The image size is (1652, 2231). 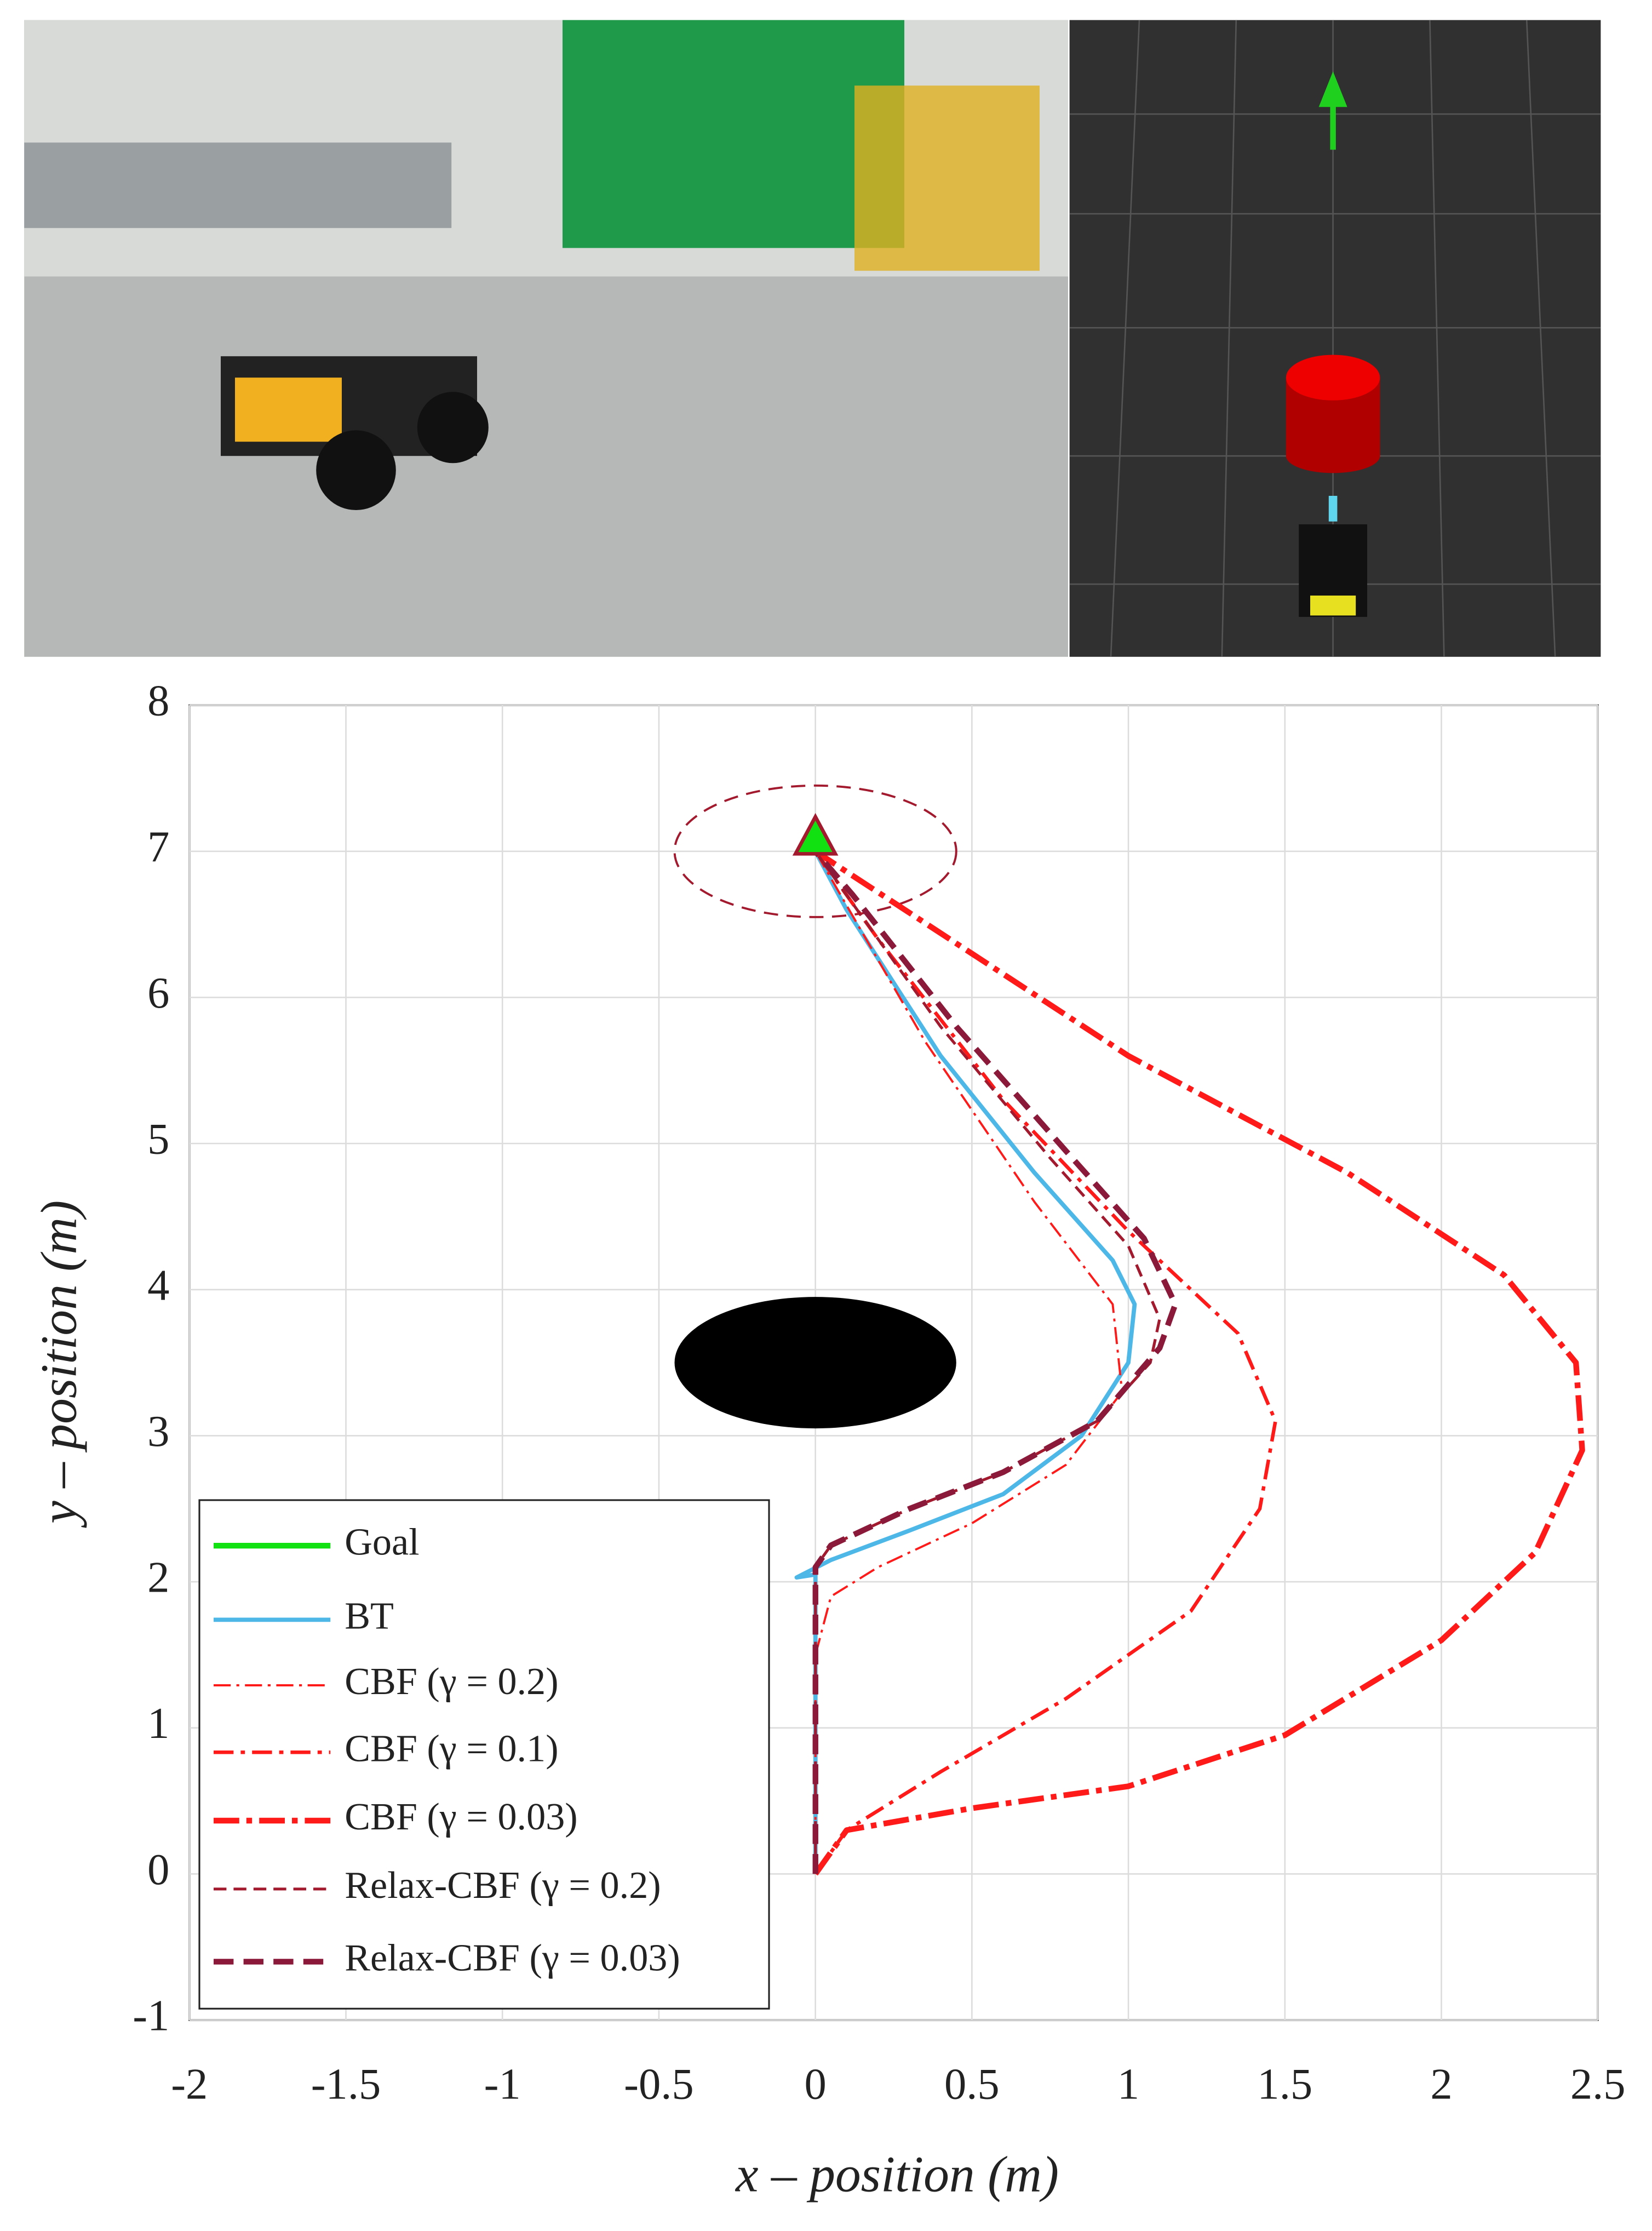 What do you see at coordinates (59, 1364) in the screenshot?
I see `y-axis-label: y – position (m)` at bounding box center [59, 1364].